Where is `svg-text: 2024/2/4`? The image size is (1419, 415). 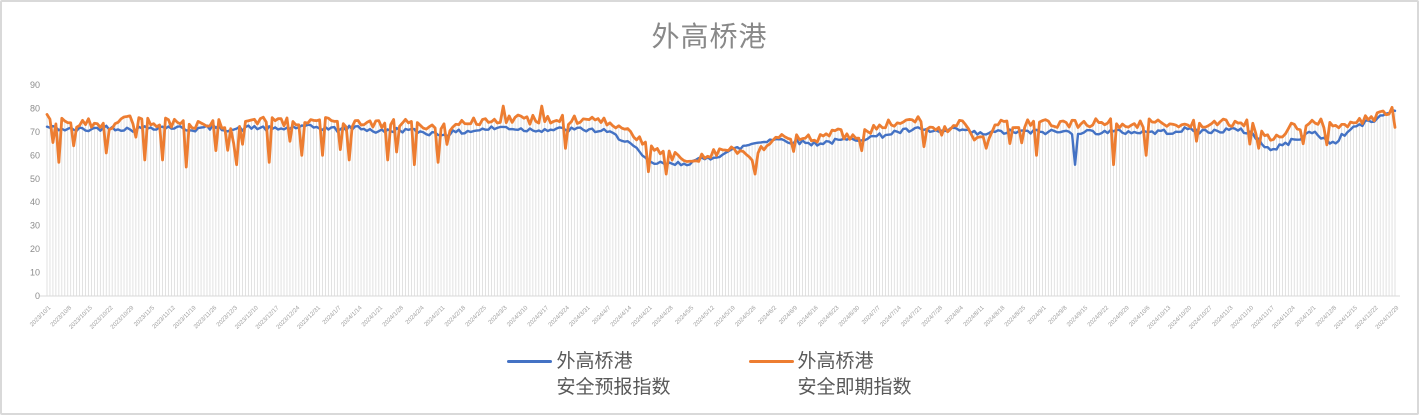
svg-text: 2024/2/4 is located at coordinates (415, 315).